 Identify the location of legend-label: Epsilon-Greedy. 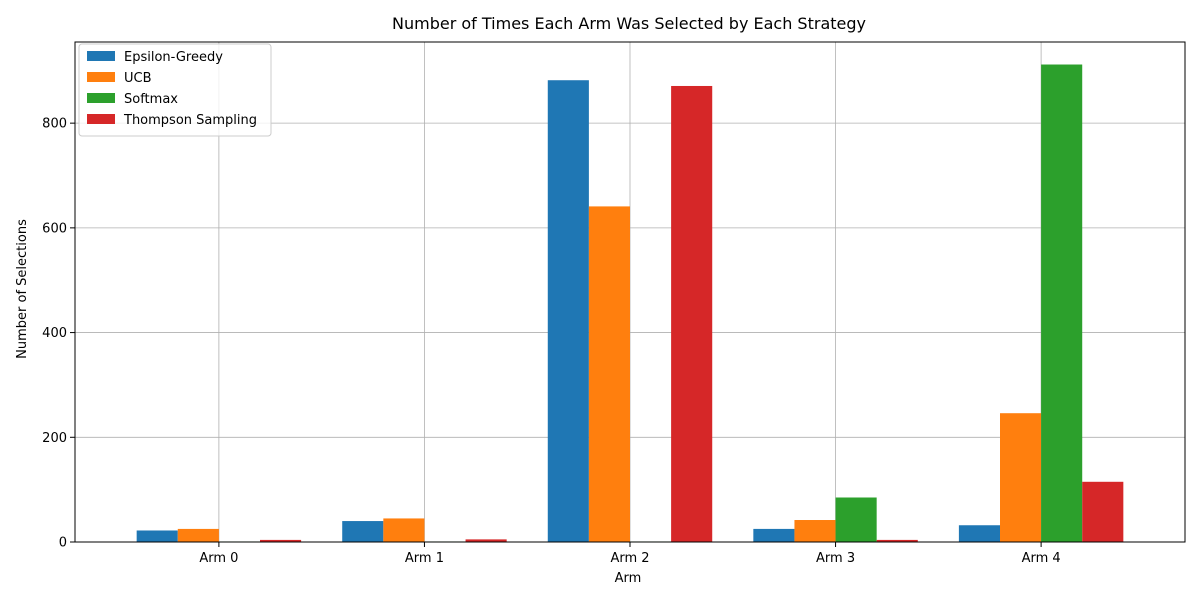
(173, 57).